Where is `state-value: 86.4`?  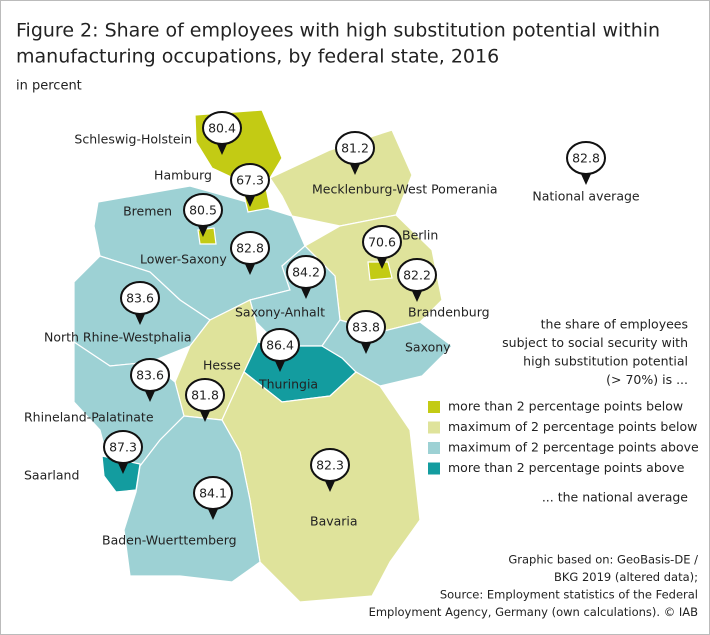 state-value: 86.4 is located at coordinates (280, 345).